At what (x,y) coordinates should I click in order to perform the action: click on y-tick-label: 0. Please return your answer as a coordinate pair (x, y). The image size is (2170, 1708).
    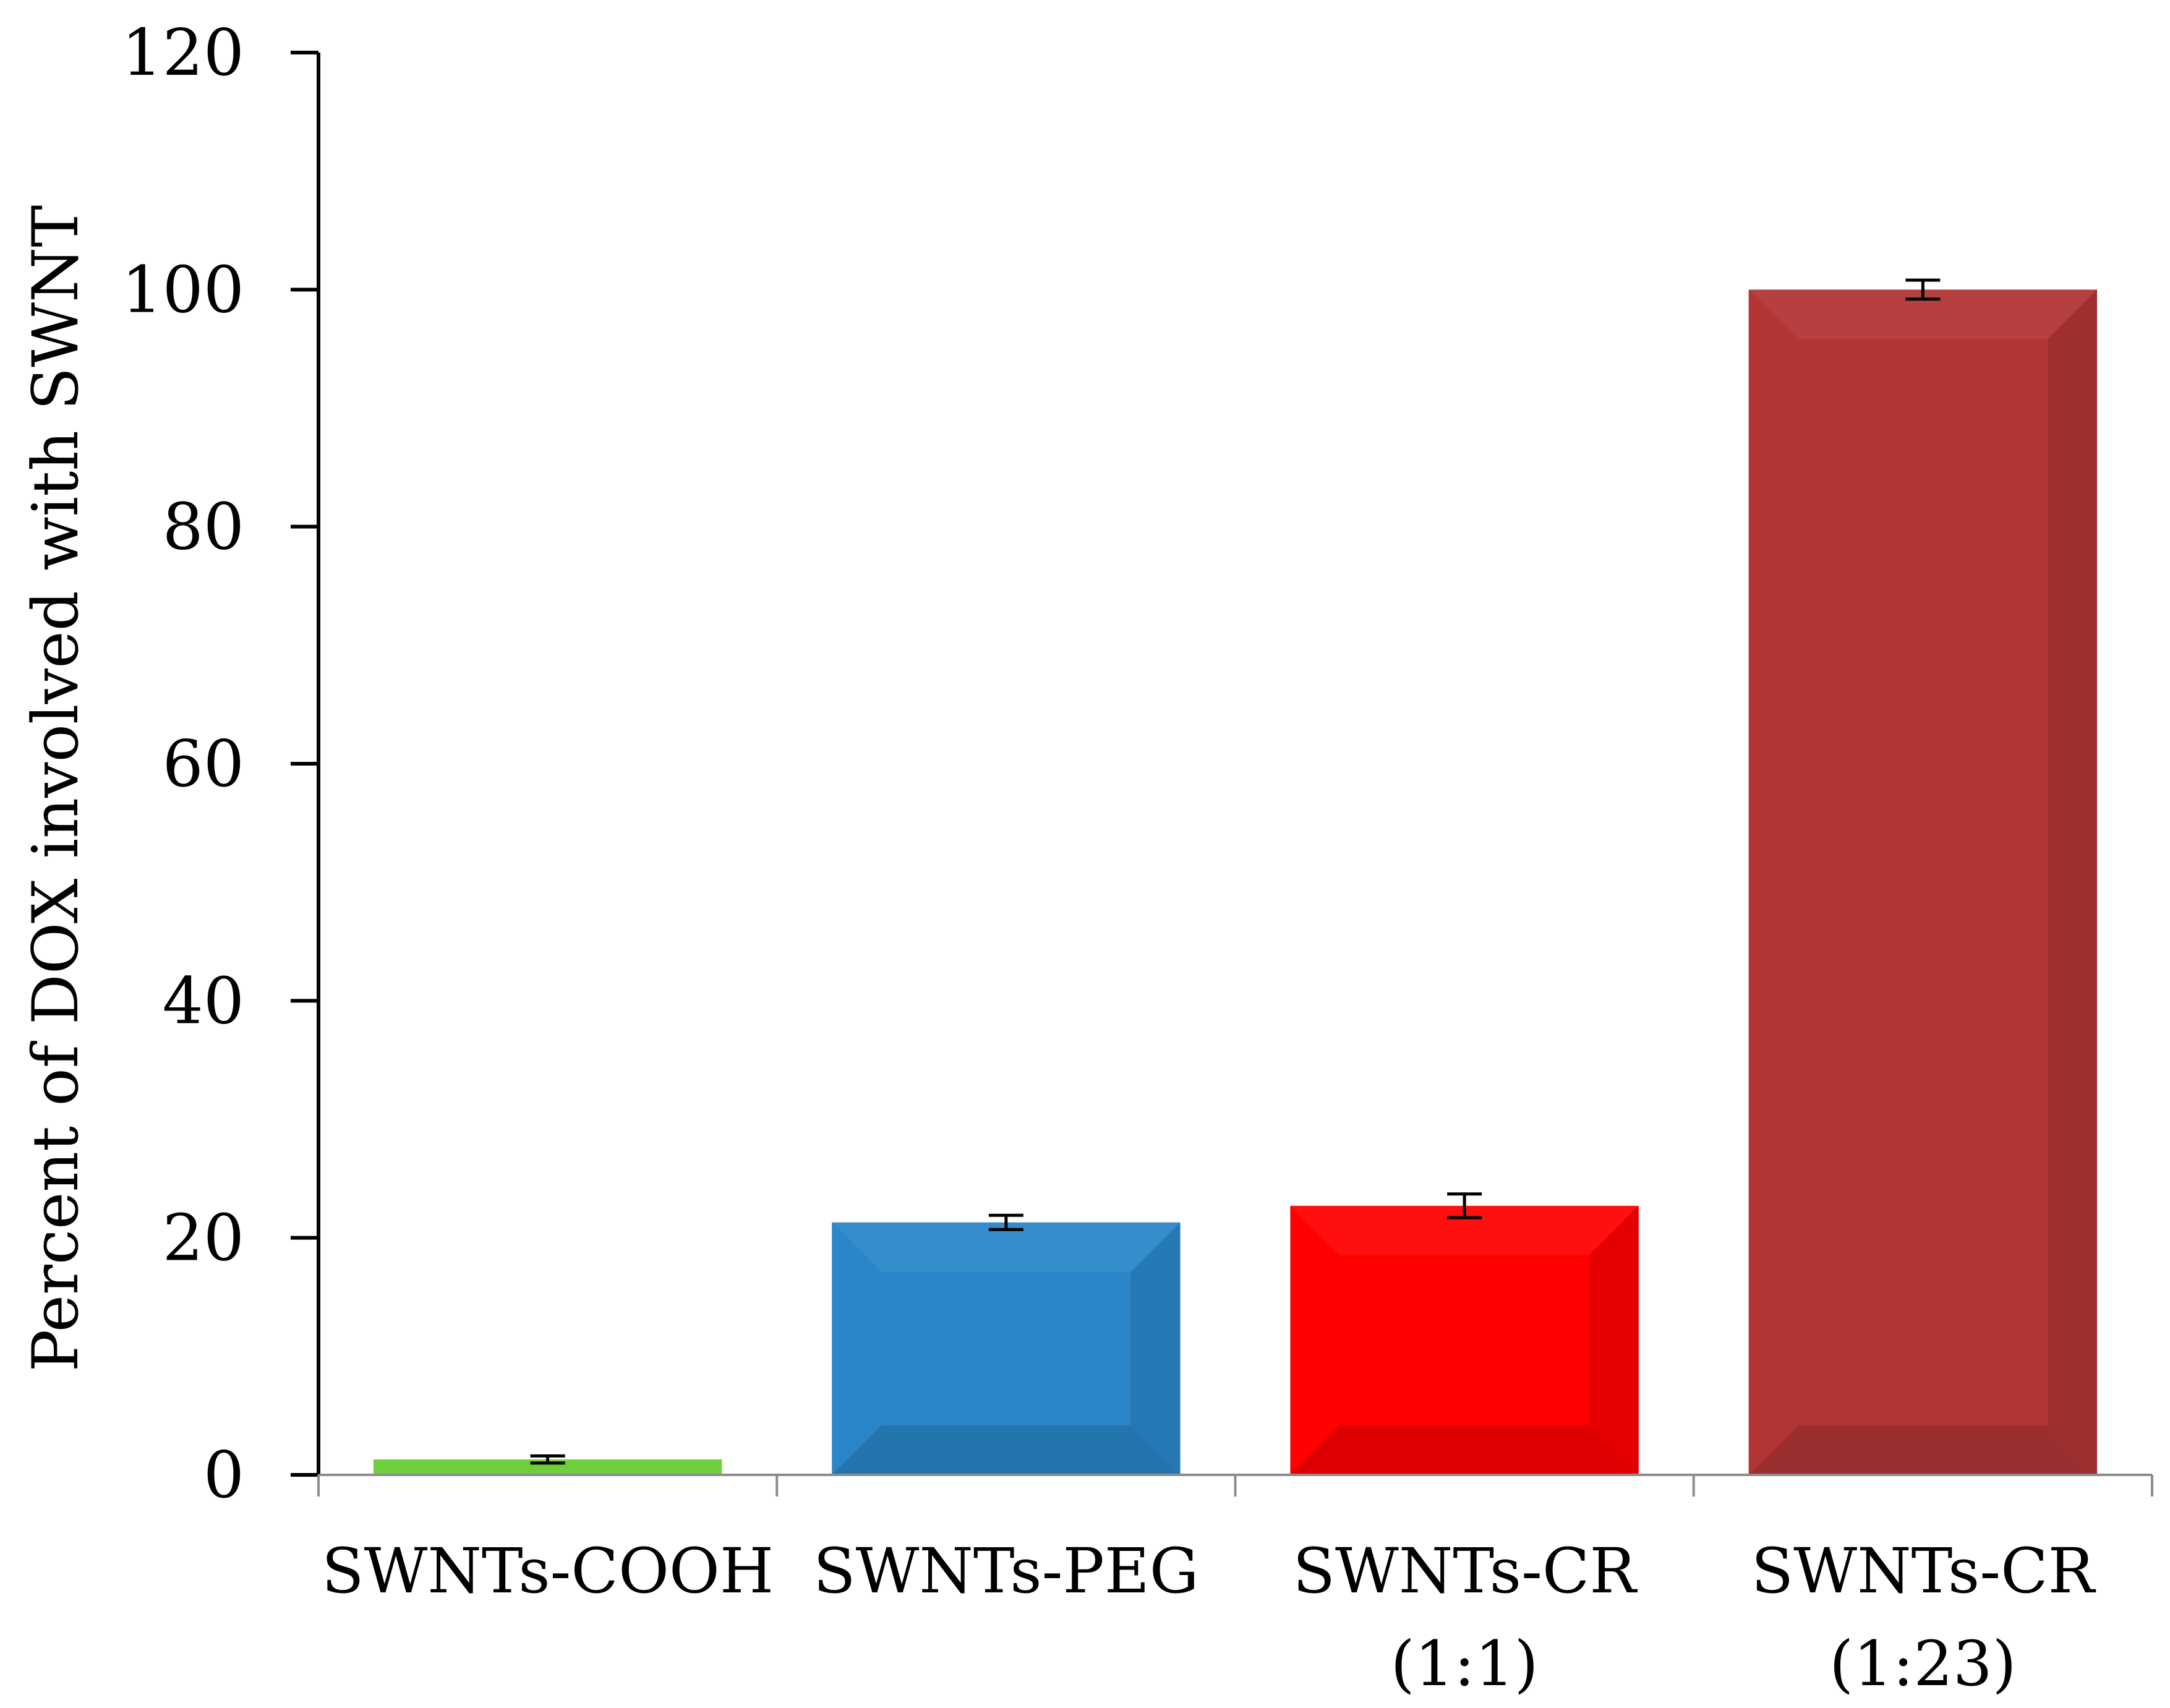
    Looking at the image, I should click on (223, 1475).